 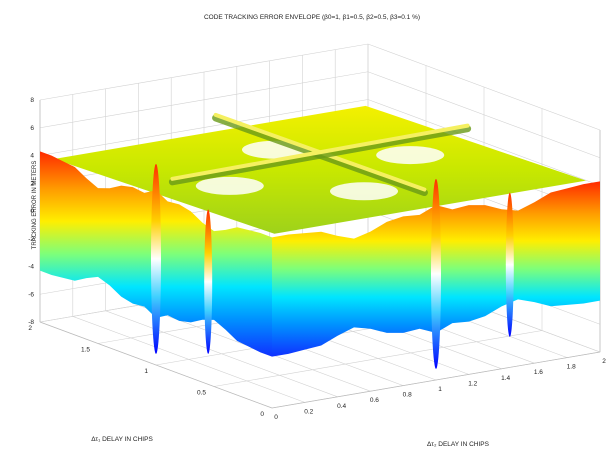 I want to click on z-axis-label: TRACKING ERROR IN METERS, so click(x=35, y=205).